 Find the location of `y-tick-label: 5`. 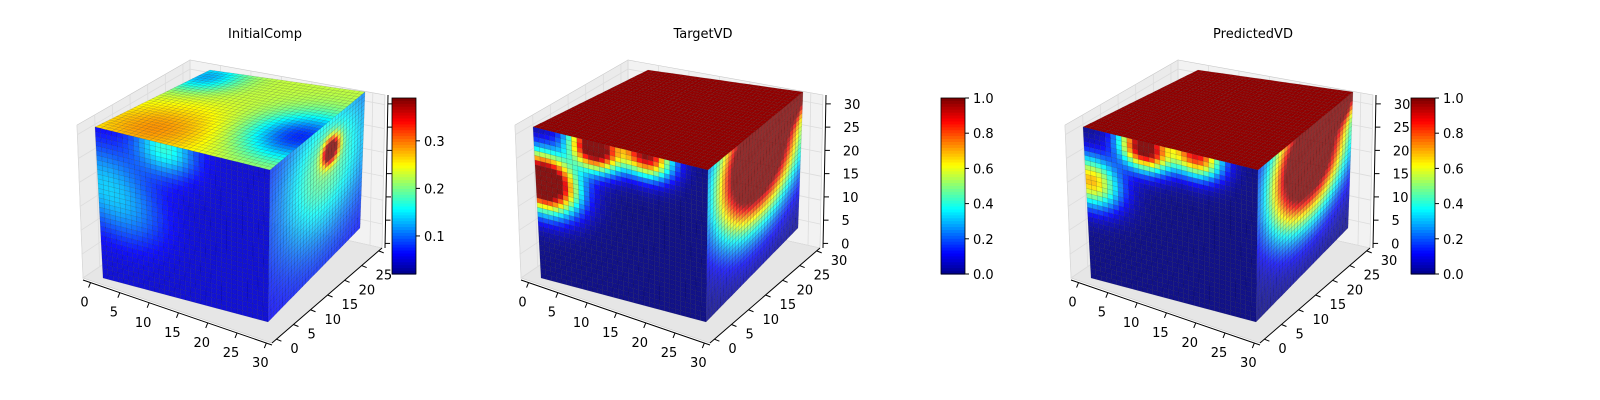

y-tick-label: 5 is located at coordinates (311, 334).